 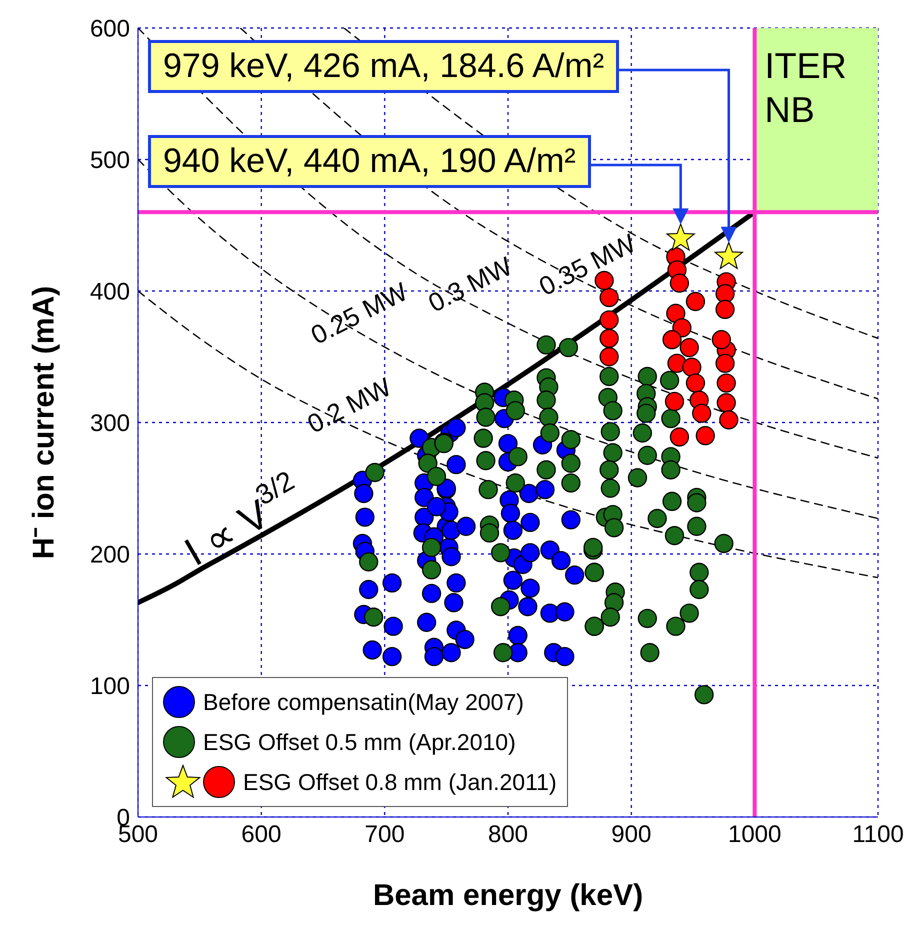 What do you see at coordinates (359, 313) in the screenshot?
I see `text: 0.25 MW` at bounding box center [359, 313].